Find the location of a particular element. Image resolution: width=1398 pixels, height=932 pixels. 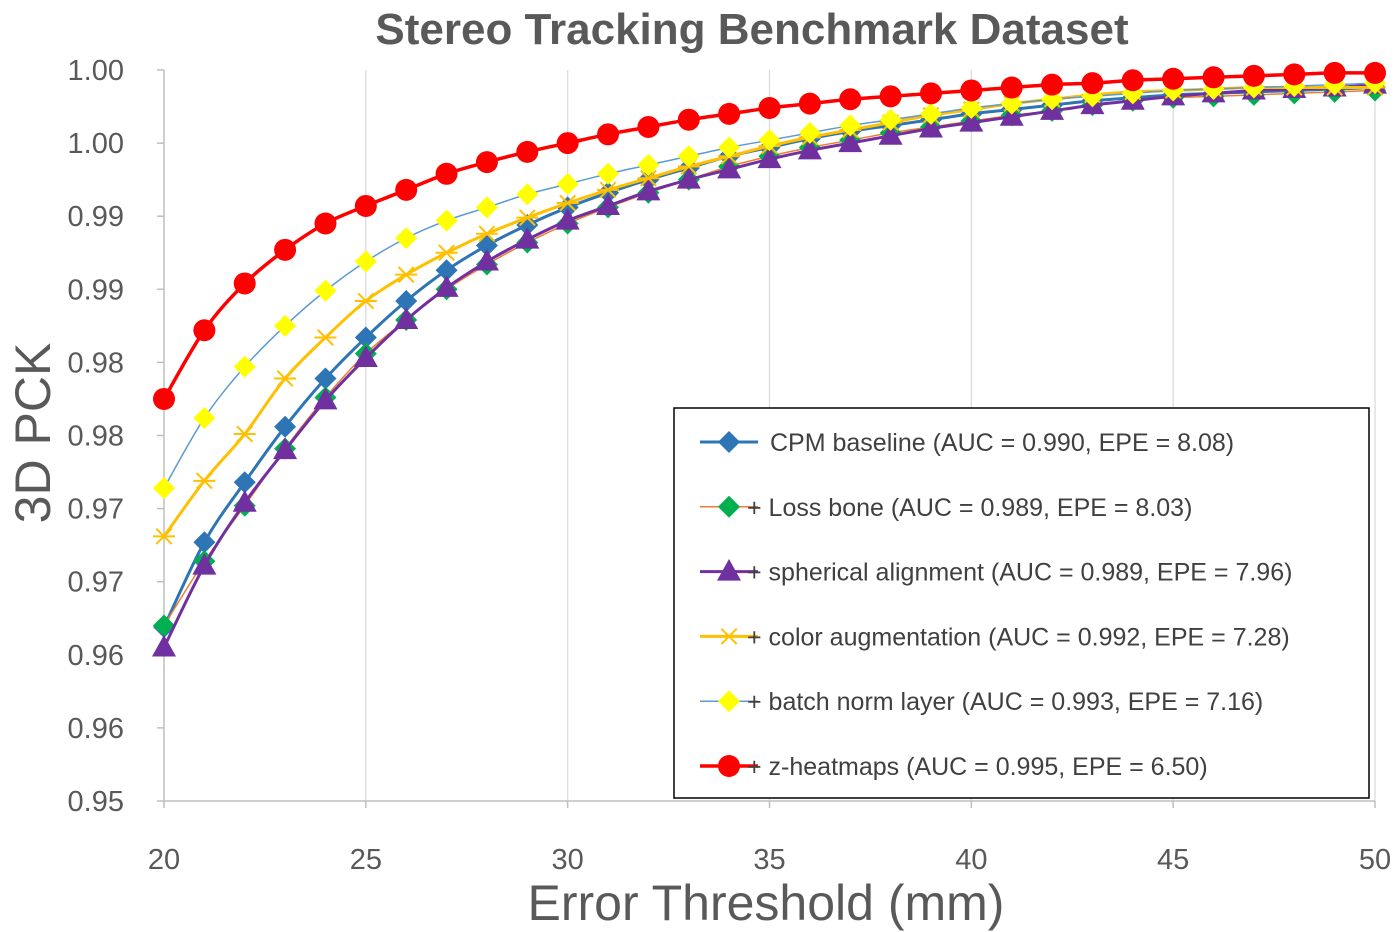

x-tick-label-30: 30 is located at coordinates (568, 860).